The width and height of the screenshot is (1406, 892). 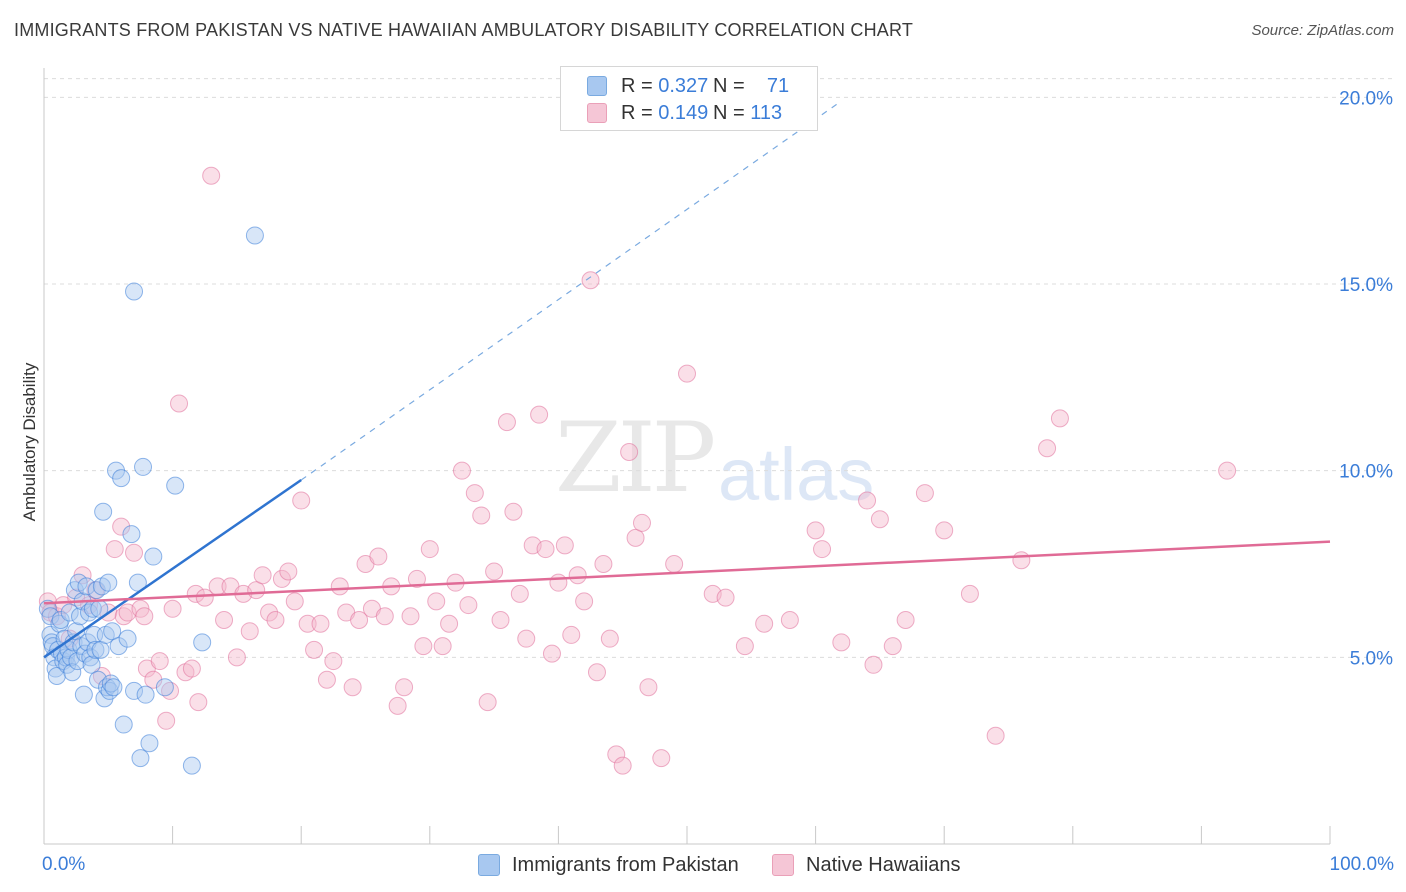 What do you see at coordinates (778, 85) in the screenshot?
I see `legend-n-value: 71` at bounding box center [778, 85].